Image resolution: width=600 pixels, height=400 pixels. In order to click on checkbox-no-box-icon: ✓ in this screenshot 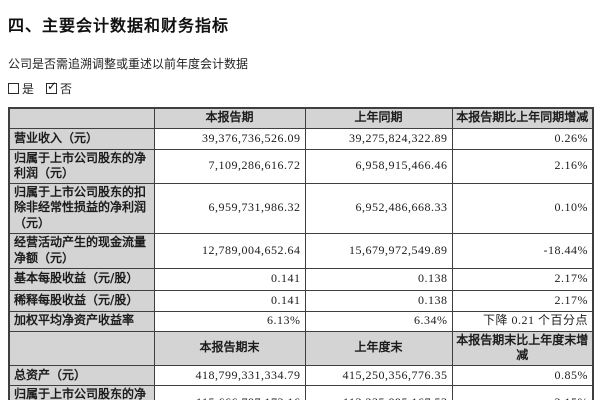, I will do `click(52, 86)`.